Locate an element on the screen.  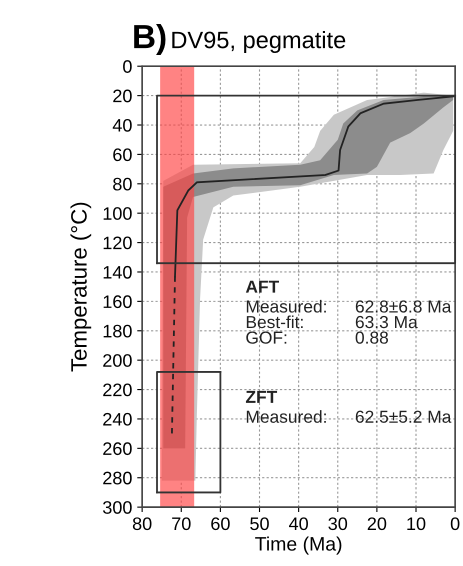
y-tick-label: 280 is located at coordinates (117, 478).